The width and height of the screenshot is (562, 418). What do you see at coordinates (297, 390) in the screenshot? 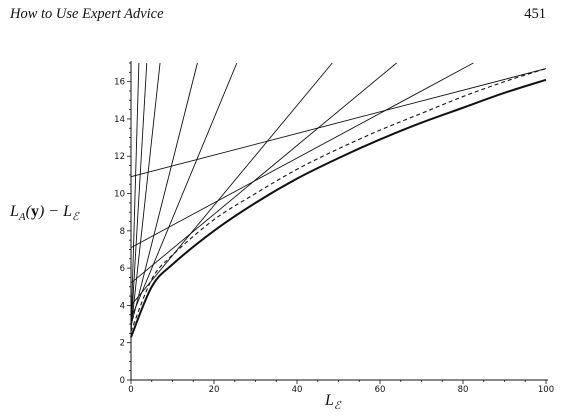
I see `x-tick-label: 40` at bounding box center [297, 390].